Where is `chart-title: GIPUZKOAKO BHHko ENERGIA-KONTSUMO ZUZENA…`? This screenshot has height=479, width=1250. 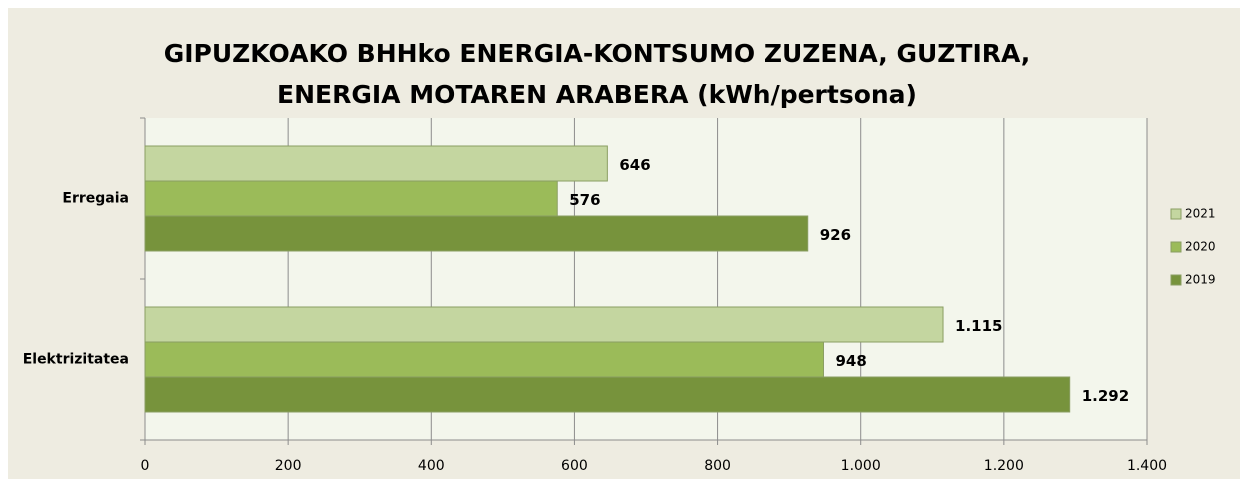 chart-title: GIPUZKOAKO BHHko ENERGIA-KONTSUMO ZUZENA… is located at coordinates (597, 53).